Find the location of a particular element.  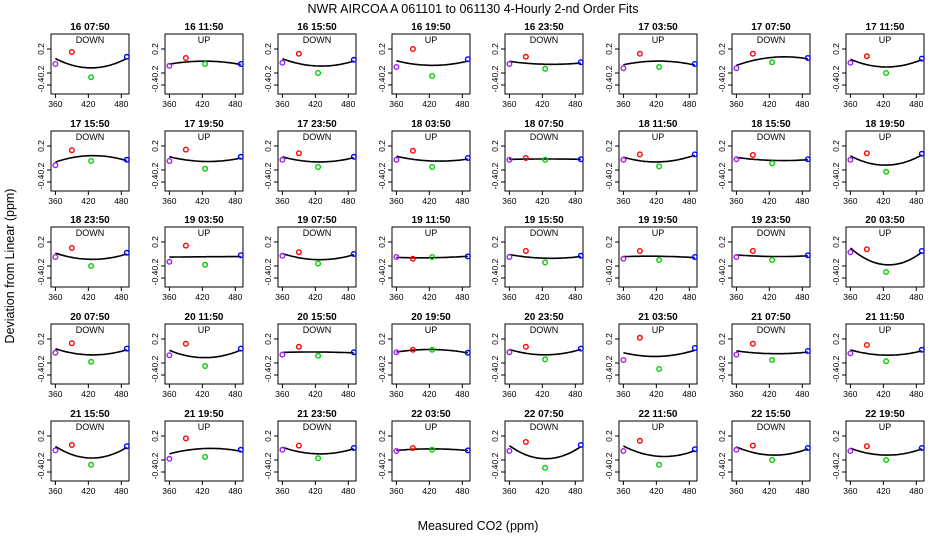

panel-title: 19 03:50 is located at coordinates (204, 220).